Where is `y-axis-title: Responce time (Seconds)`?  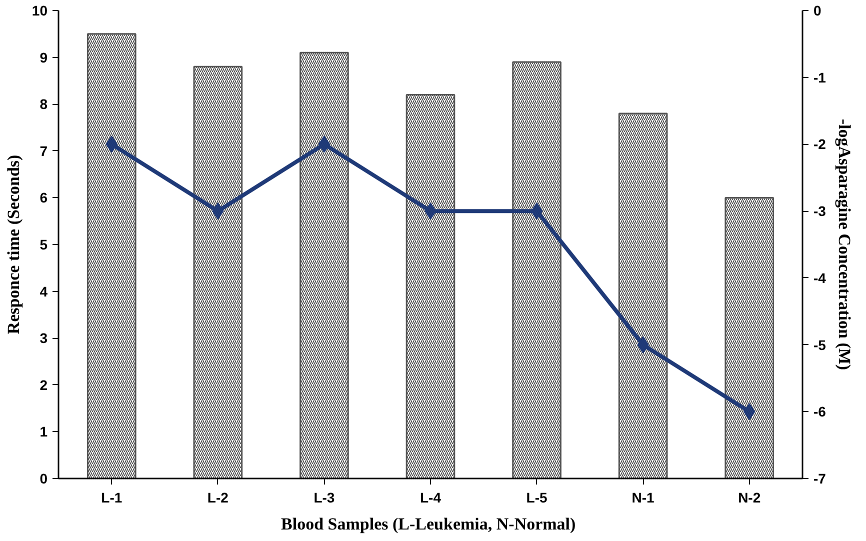
y-axis-title: Responce time (Seconds) is located at coordinates (13, 244).